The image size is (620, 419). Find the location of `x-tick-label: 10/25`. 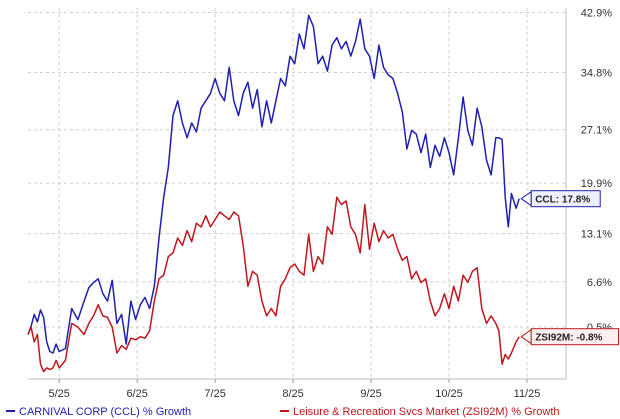

x-tick-label: 10/25 is located at coordinates (449, 394).